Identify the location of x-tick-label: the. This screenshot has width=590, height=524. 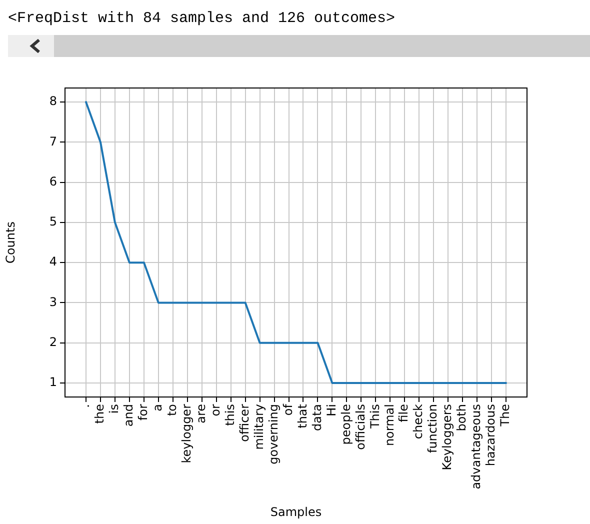
(99, 414).